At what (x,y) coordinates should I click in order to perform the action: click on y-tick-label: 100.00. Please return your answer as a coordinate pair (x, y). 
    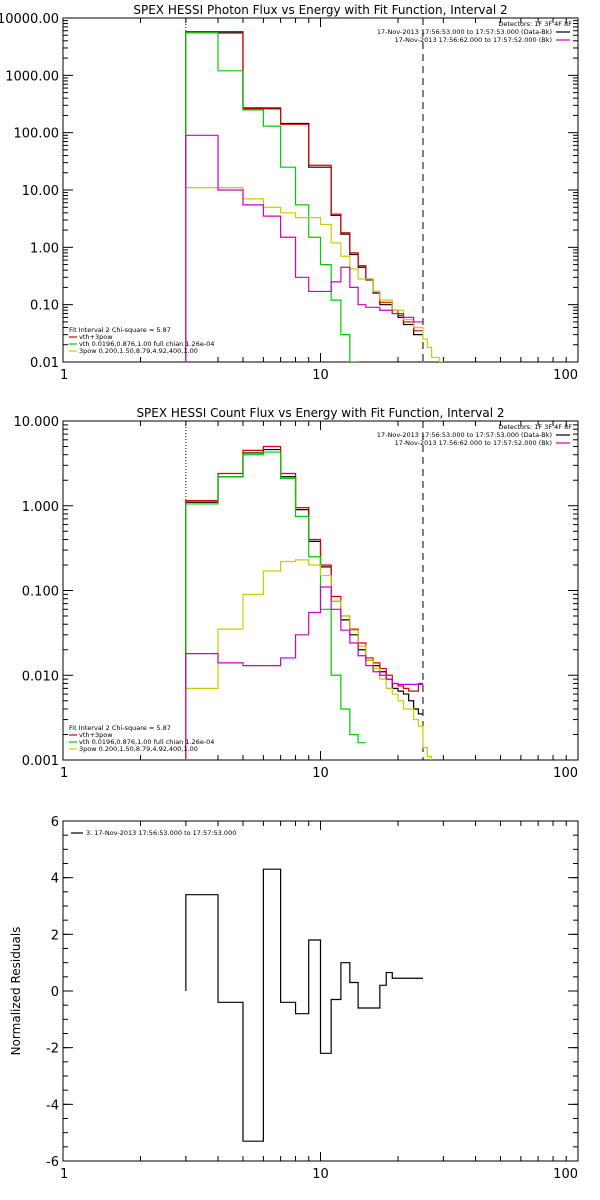
    Looking at the image, I should click on (37, 134).